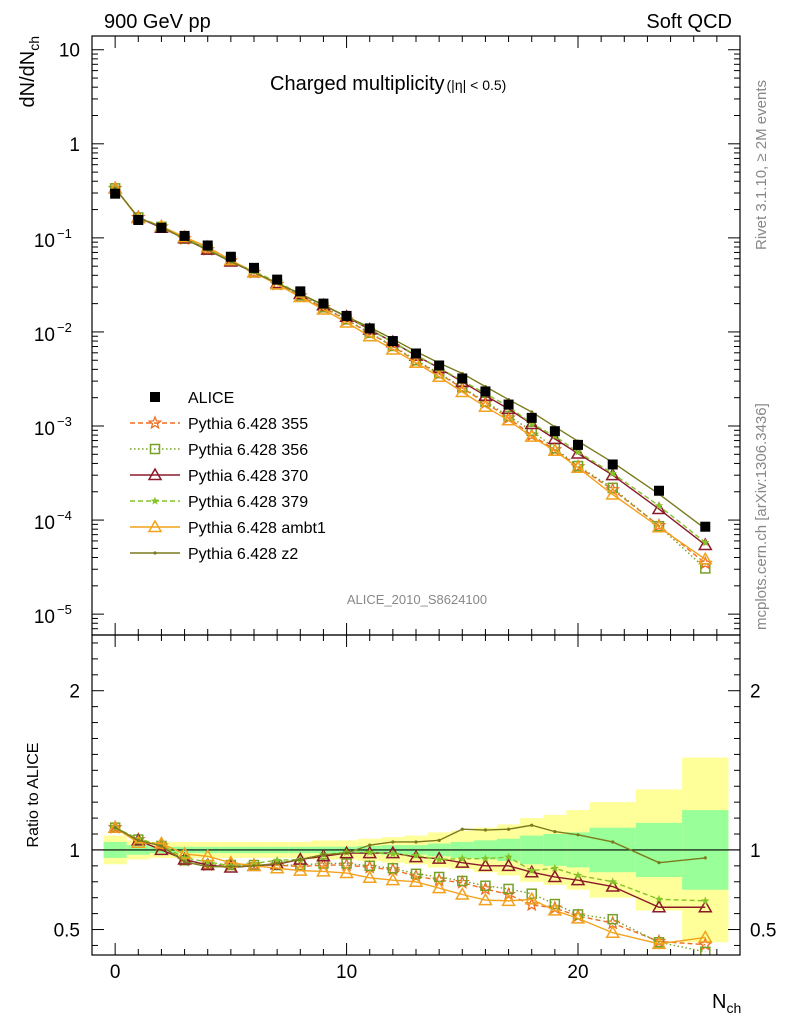 The height and width of the screenshot is (1024, 786). I want to click on legend-item-p370: Pythia 6.428 370, so click(219, 476).